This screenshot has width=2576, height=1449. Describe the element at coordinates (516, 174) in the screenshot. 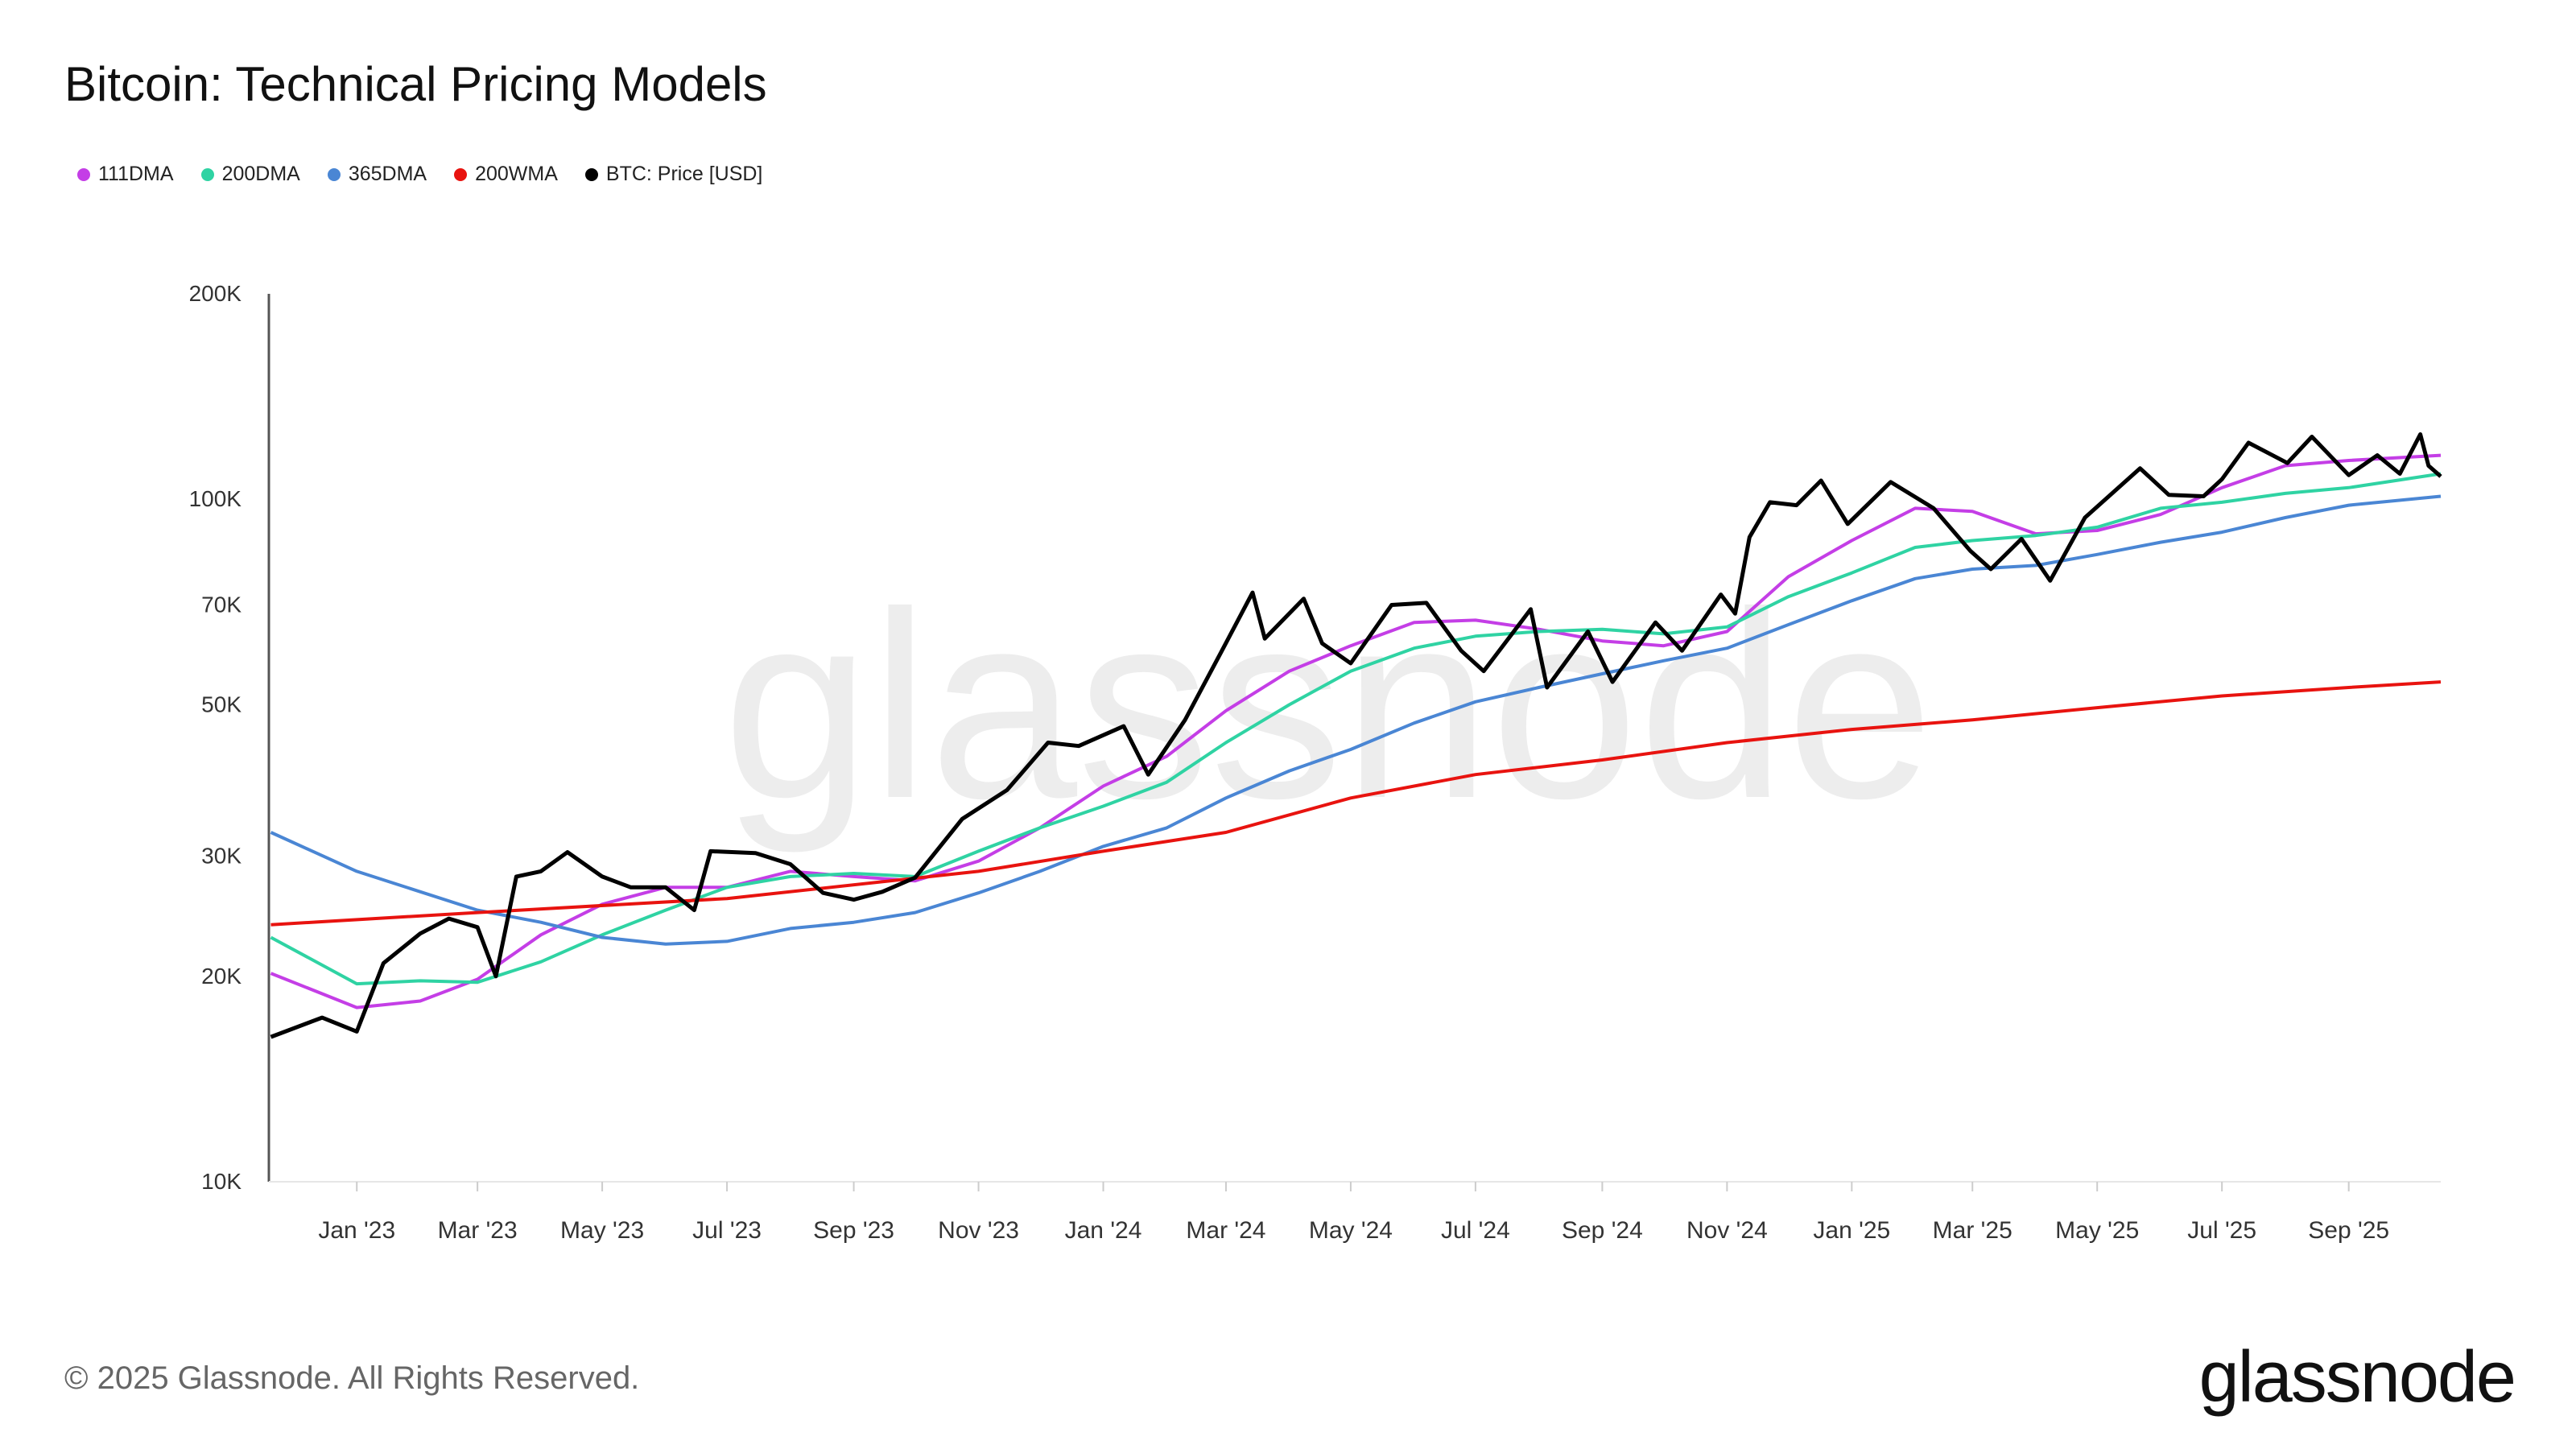

I see `legend-label: 200WMA` at that location.